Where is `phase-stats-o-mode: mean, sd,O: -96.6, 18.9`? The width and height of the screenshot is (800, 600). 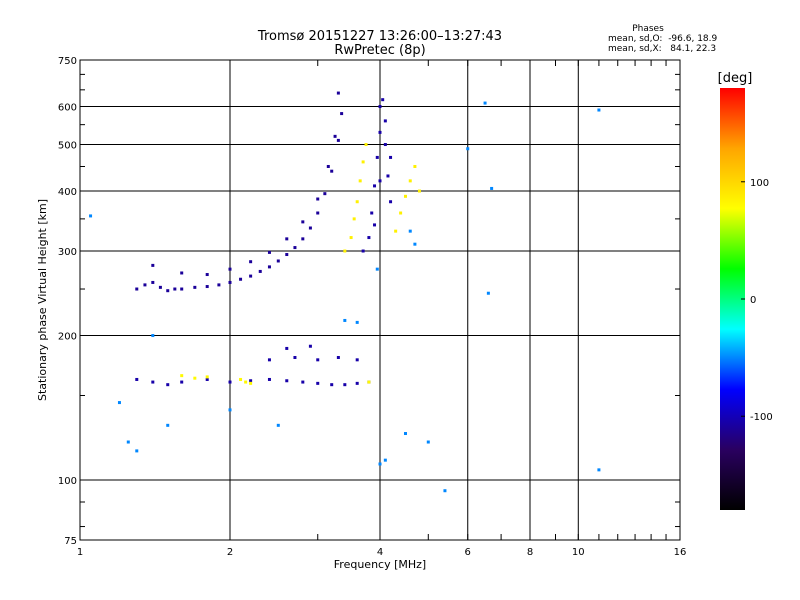
phase-stats-o-mode: mean, sd,O: -96.6, 18.9 is located at coordinates (663, 39).